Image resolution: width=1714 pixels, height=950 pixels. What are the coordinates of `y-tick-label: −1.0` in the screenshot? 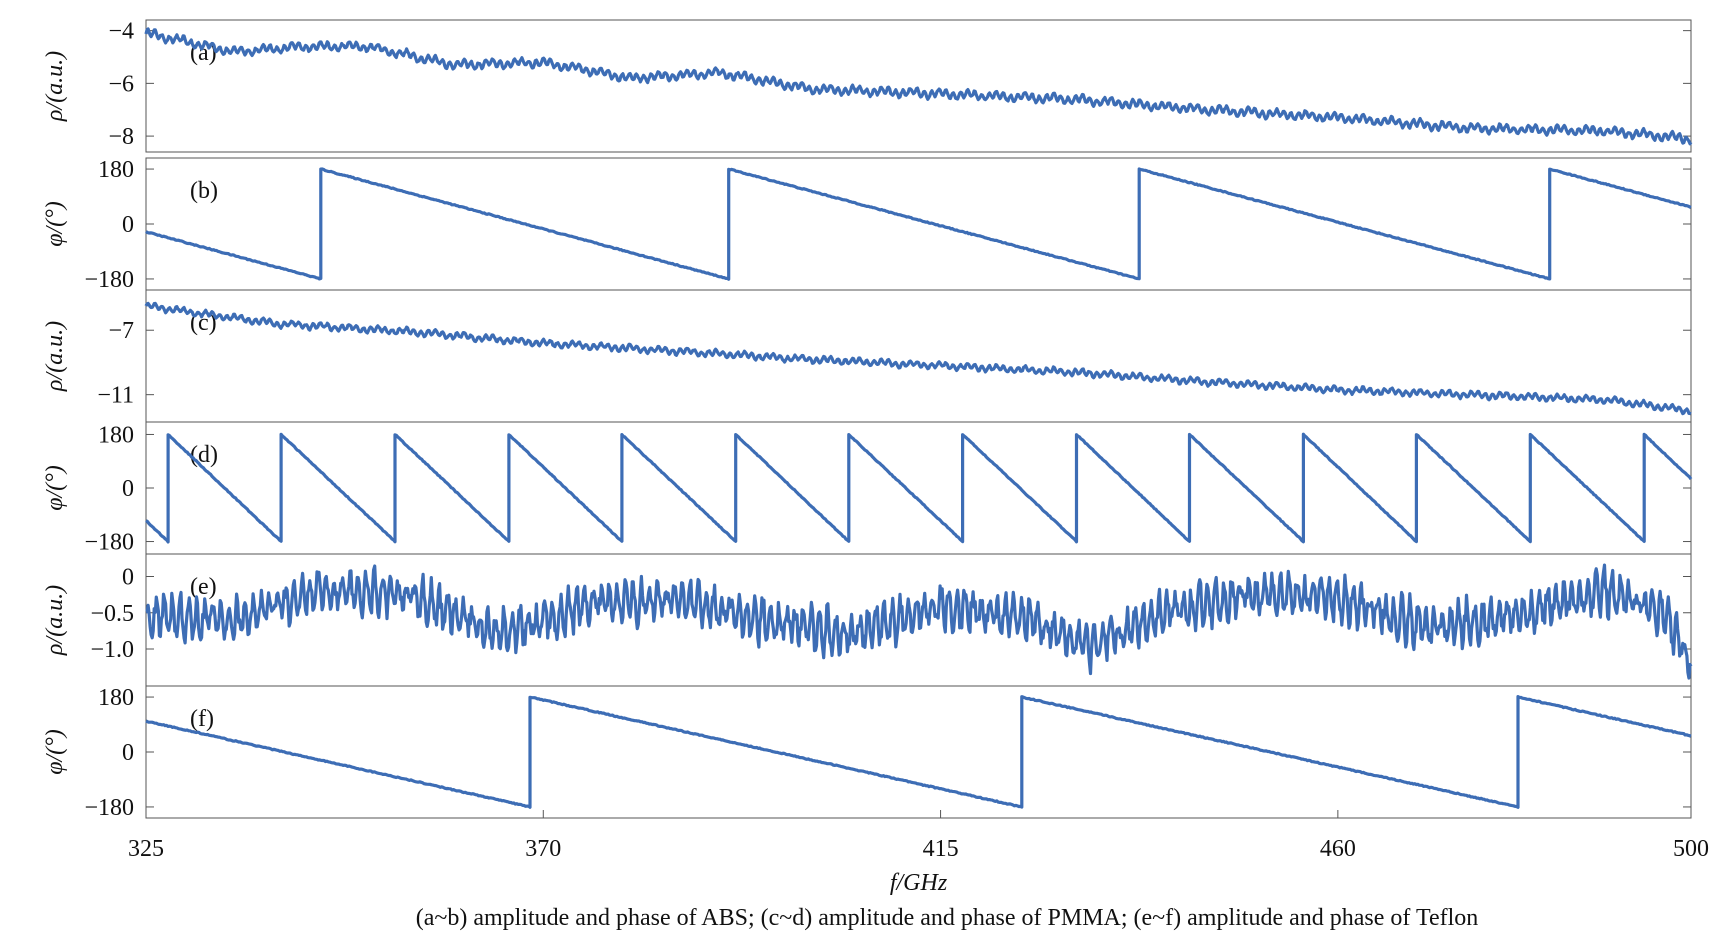 It's located at (112, 650).